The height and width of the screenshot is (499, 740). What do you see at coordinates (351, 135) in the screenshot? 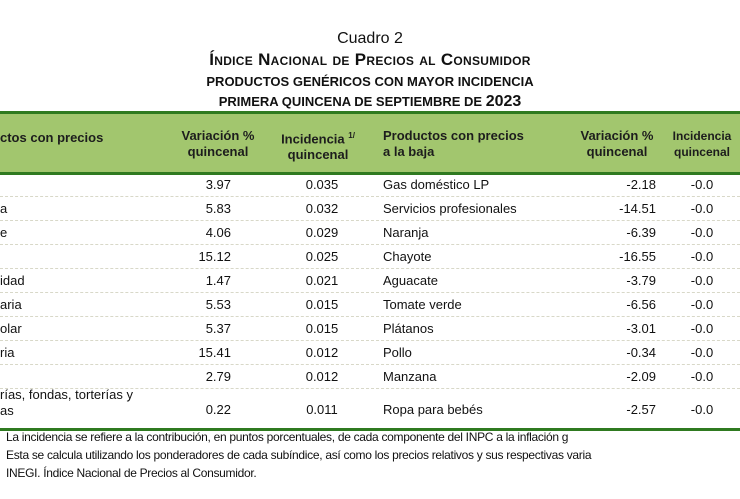
I see `footnote-ref: 1/` at bounding box center [351, 135].